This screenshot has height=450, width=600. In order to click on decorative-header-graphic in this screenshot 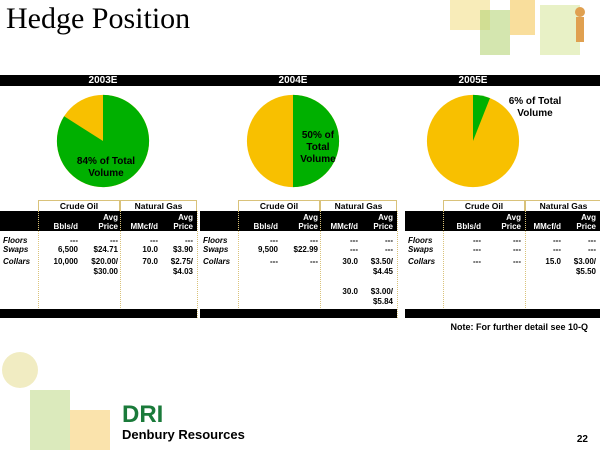, I will do `click(517, 27)`.